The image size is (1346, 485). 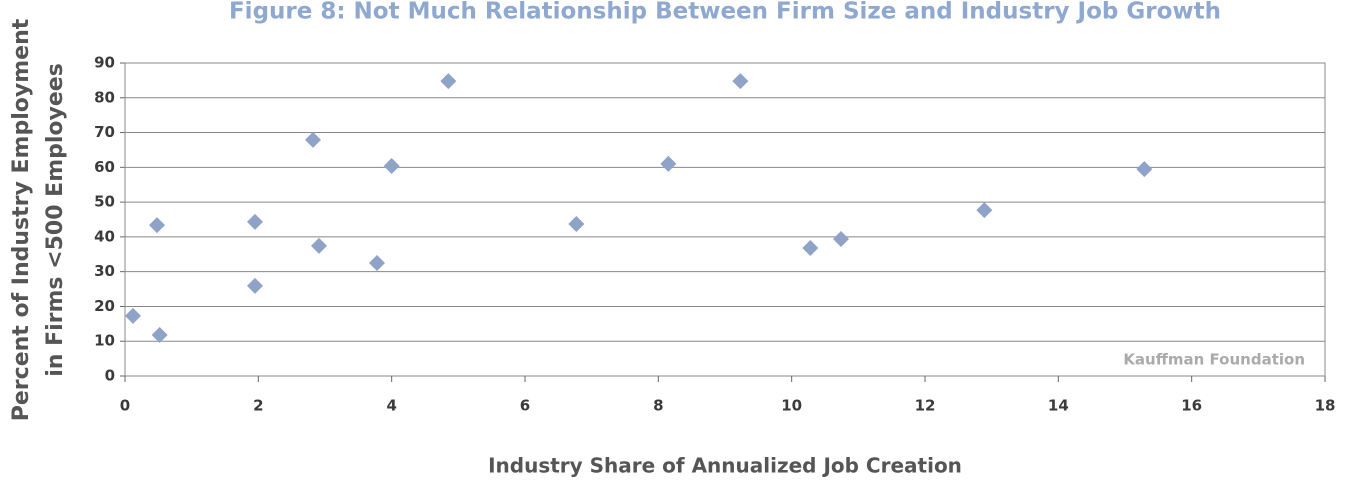 What do you see at coordinates (104, 236) in the screenshot?
I see `y-tick-label: 40` at bounding box center [104, 236].